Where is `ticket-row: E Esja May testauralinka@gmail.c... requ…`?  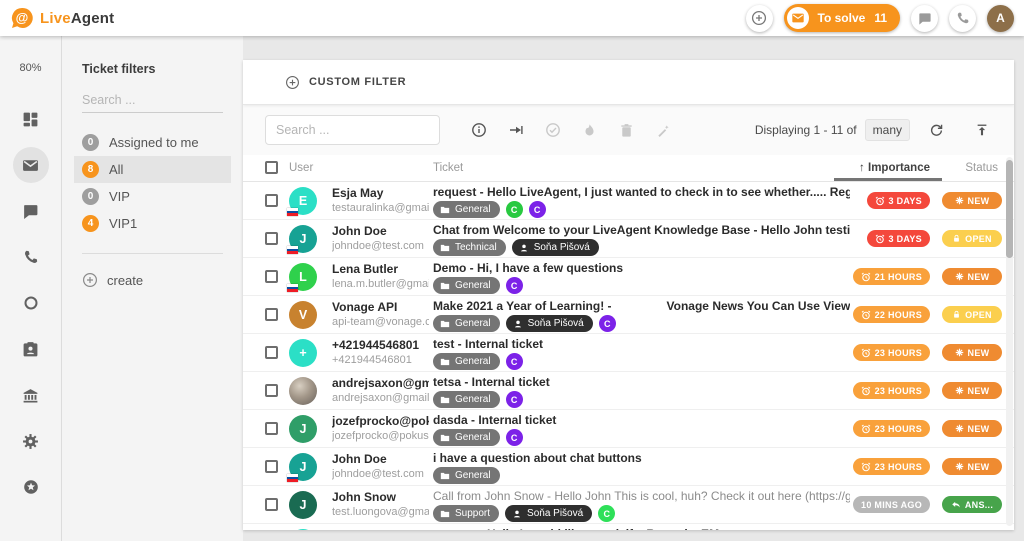 ticket-row: E Esja May testauralinka@gmail.c... requ… is located at coordinates (628, 201).